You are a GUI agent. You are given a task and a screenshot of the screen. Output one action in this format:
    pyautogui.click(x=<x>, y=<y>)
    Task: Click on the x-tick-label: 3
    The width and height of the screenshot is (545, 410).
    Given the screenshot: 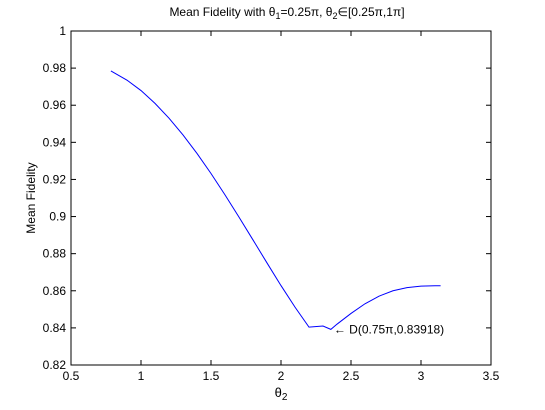 What is the action you would take?
    pyautogui.click(x=421, y=376)
    